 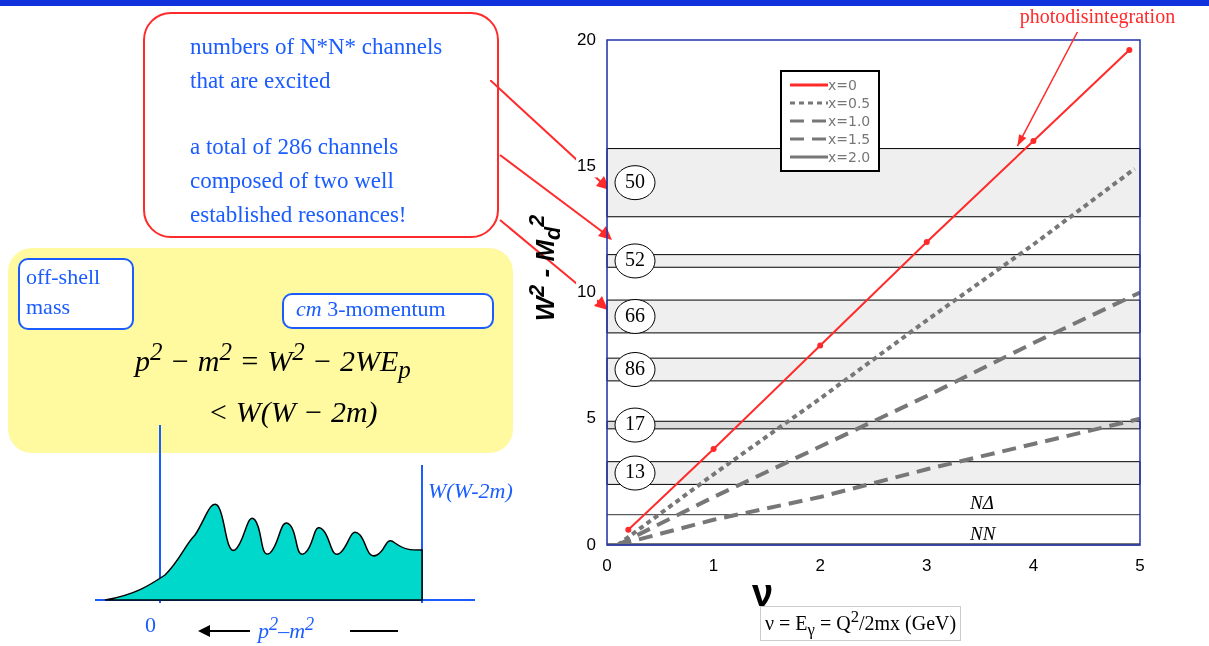 What do you see at coordinates (713, 565) in the screenshot?
I see `x-tick-label: 1` at bounding box center [713, 565].